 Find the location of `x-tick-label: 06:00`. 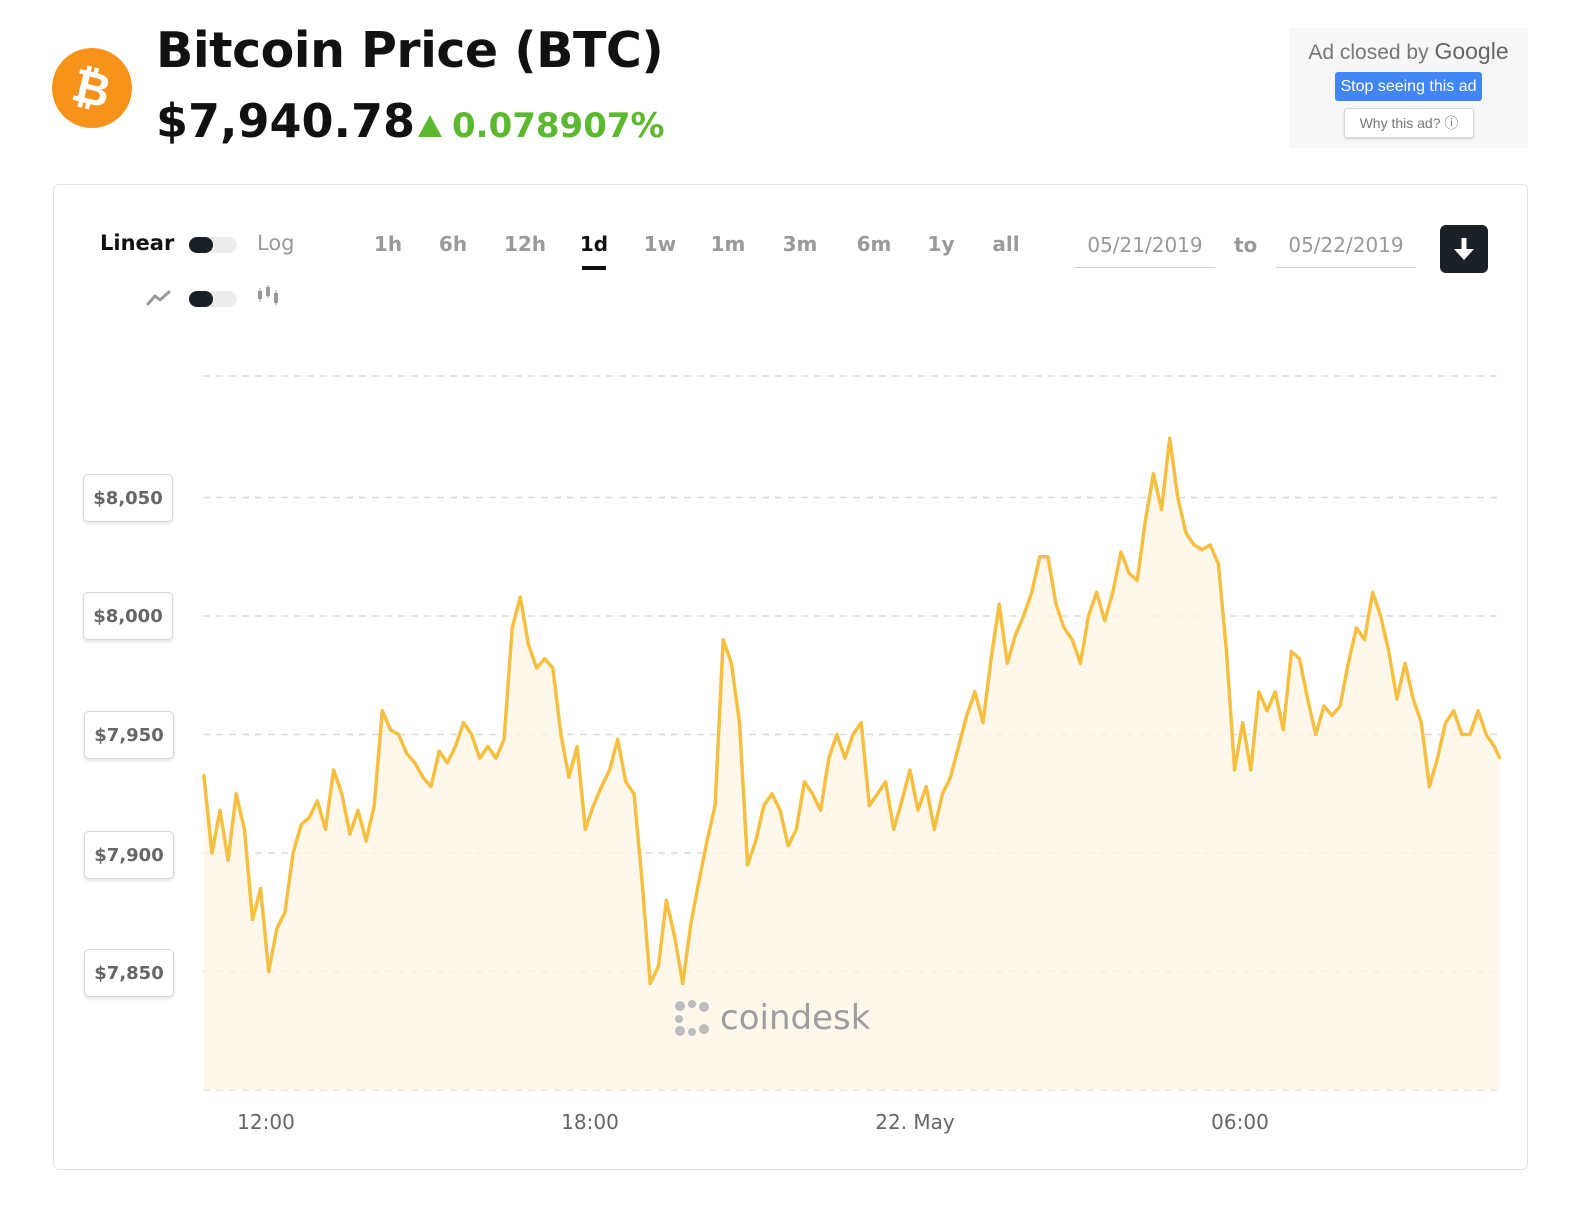

x-tick-label: 06:00 is located at coordinates (1240, 1122).